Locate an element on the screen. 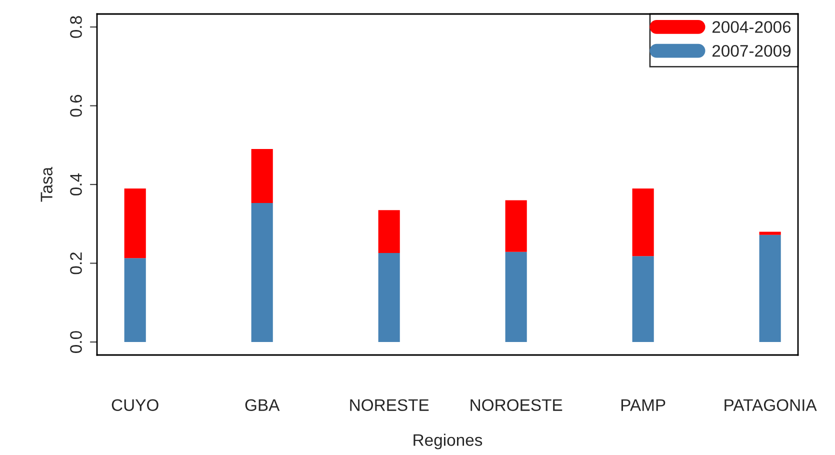 This screenshot has height=455, width=835. y-tick-label: 0.8 is located at coordinates (76, 27).